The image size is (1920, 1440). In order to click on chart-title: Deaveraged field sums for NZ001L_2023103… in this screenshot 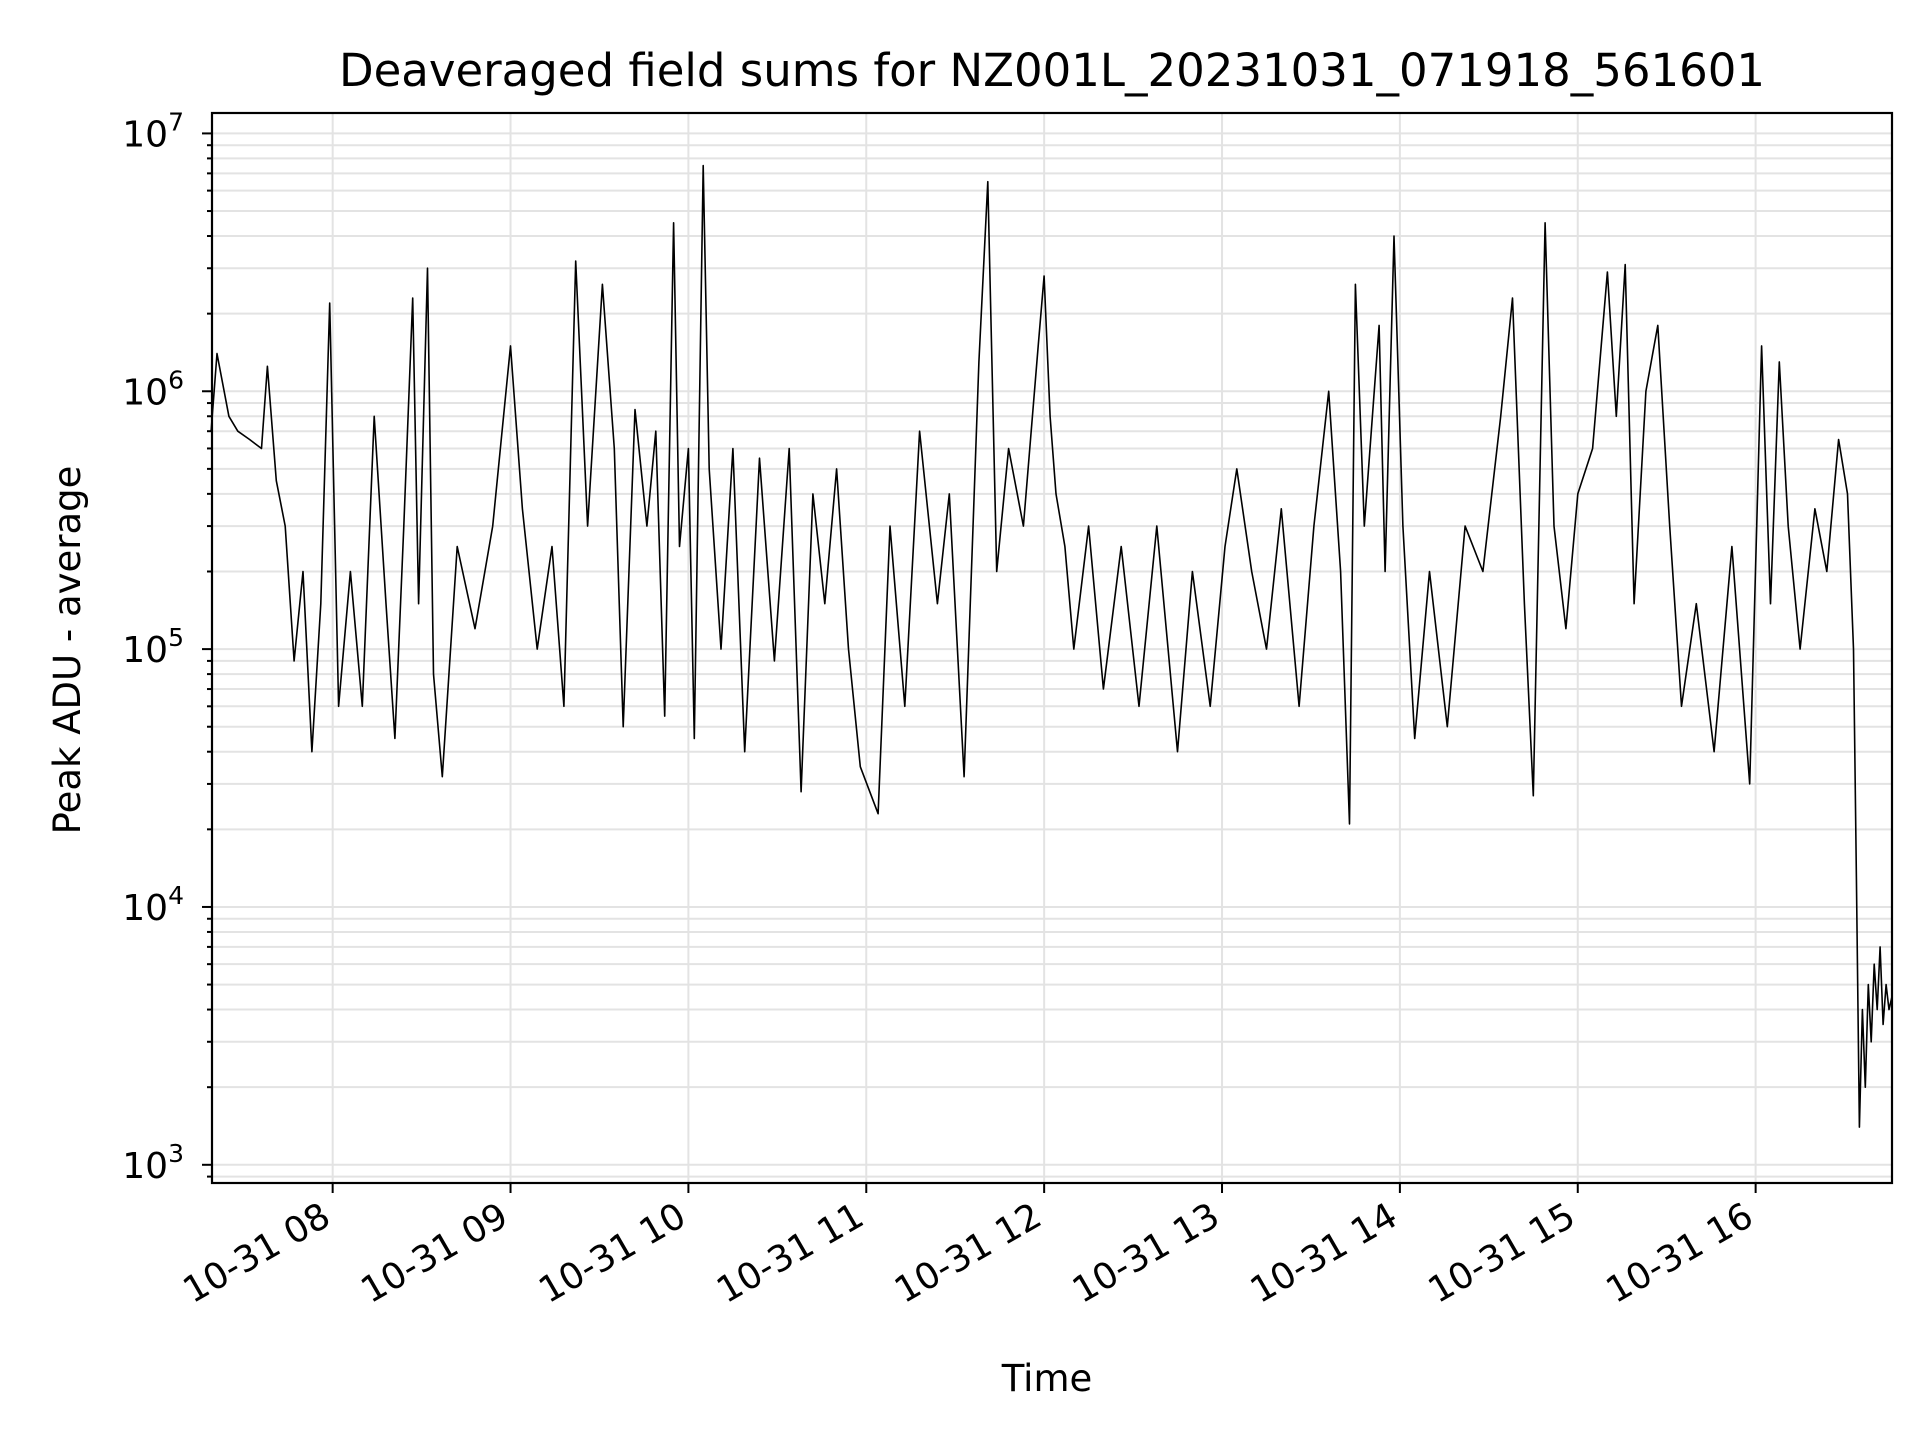, I will do `click(1052, 70)`.